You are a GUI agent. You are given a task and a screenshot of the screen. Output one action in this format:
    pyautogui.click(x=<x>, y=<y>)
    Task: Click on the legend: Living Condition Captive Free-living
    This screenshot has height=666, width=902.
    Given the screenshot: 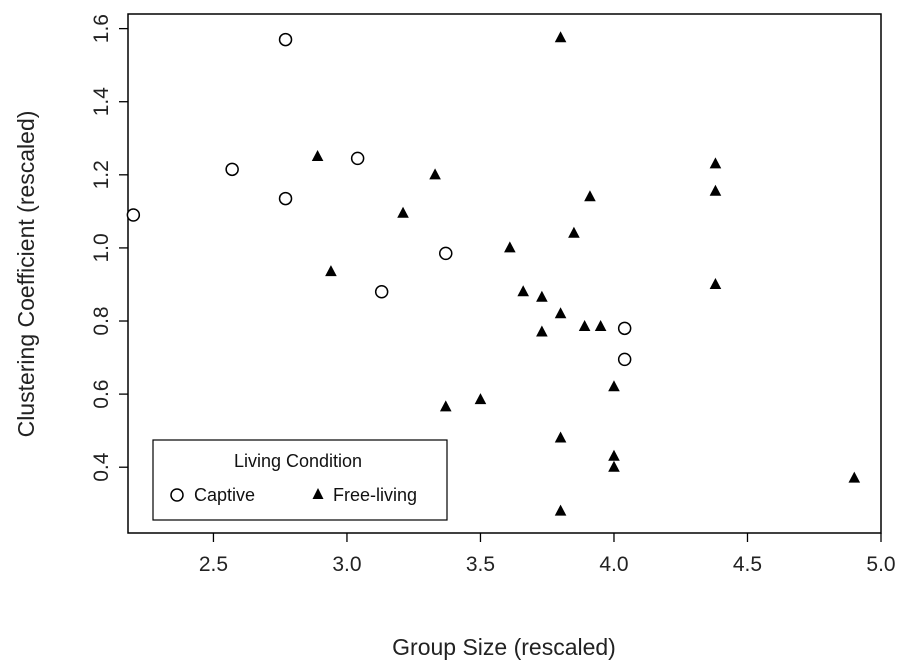 What is the action you would take?
    pyautogui.click(x=300, y=480)
    